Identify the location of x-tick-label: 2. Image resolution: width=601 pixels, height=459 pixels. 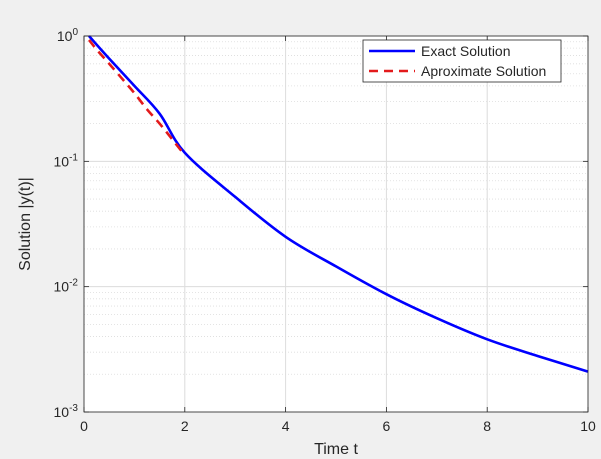
(185, 426).